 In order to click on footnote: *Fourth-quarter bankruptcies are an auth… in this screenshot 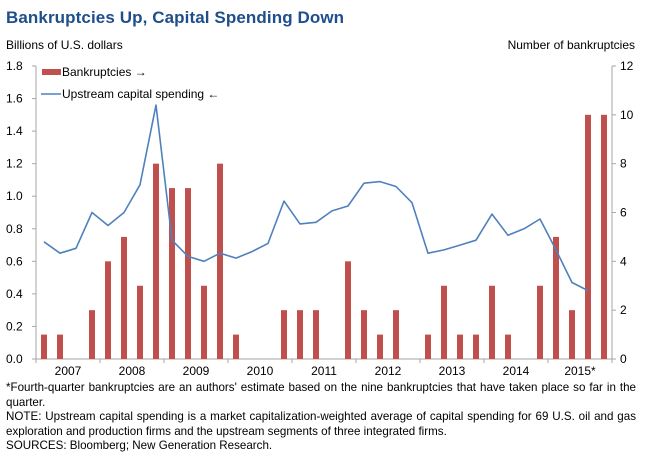, I will do `click(321, 395)`.